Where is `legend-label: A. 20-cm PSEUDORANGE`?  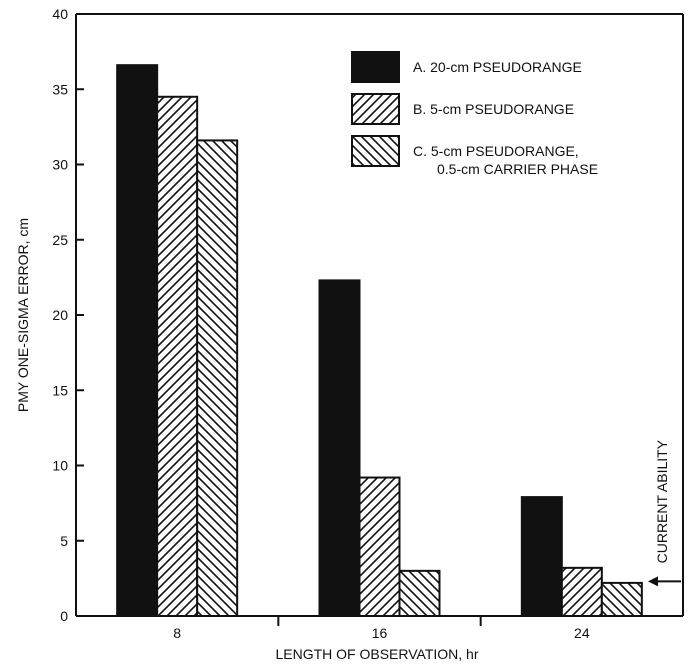
legend-label: A. 20-cm PSEUDORANGE is located at coordinates (497, 67).